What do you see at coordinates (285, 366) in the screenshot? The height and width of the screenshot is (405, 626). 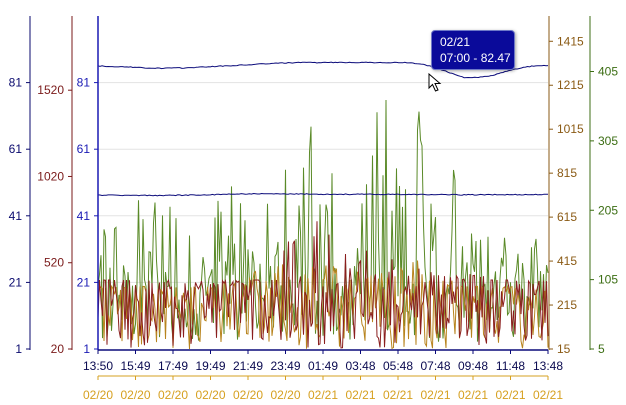 I see `x-tick-label: 23:49` at bounding box center [285, 366].